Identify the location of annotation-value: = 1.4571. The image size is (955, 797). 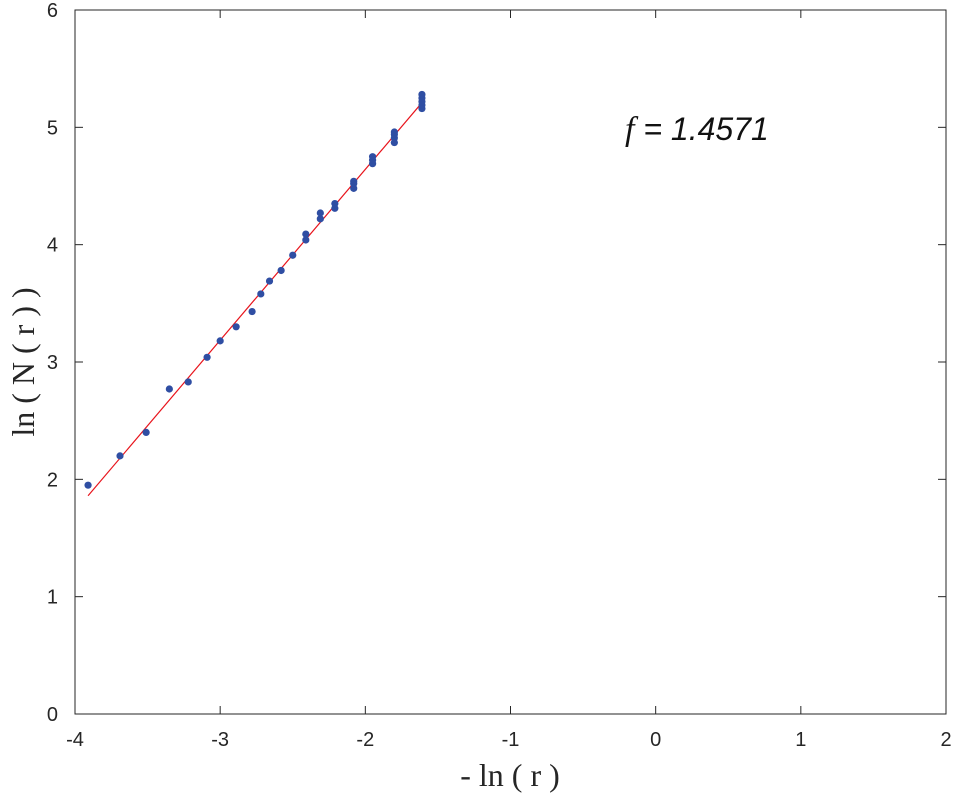
(701, 129).